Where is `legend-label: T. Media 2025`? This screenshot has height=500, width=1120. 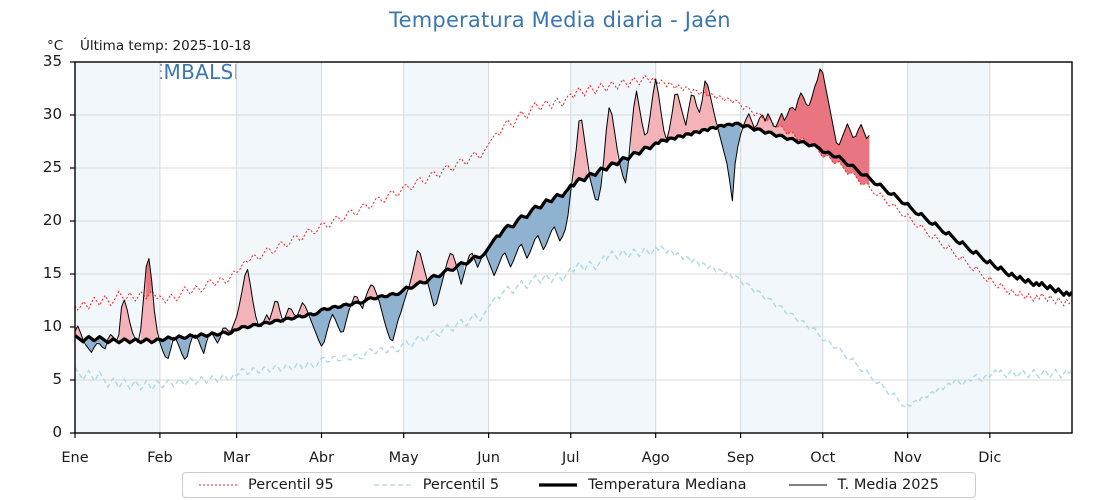 legend-label: T. Media 2025 is located at coordinates (888, 485).